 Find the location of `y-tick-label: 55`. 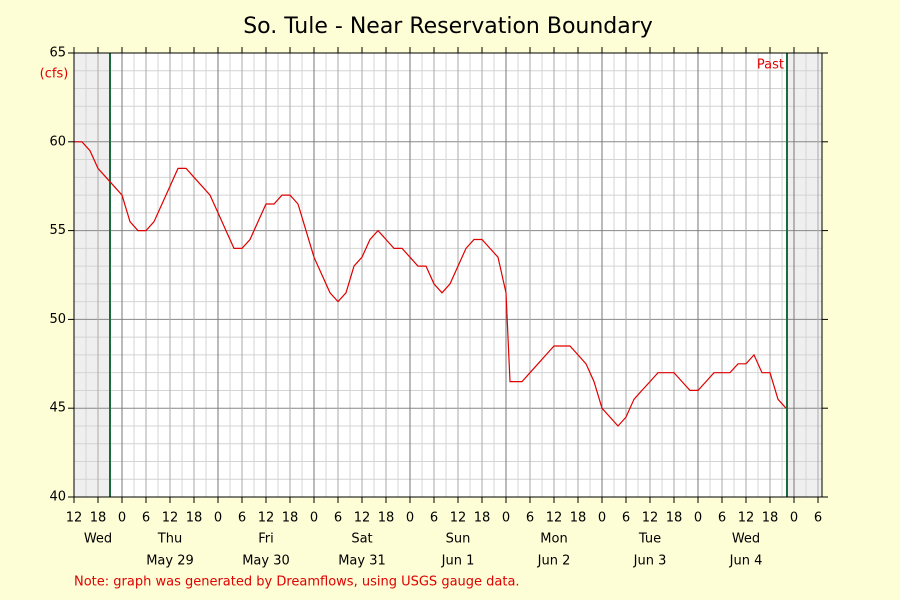

y-tick-label: 55 is located at coordinates (57, 230).